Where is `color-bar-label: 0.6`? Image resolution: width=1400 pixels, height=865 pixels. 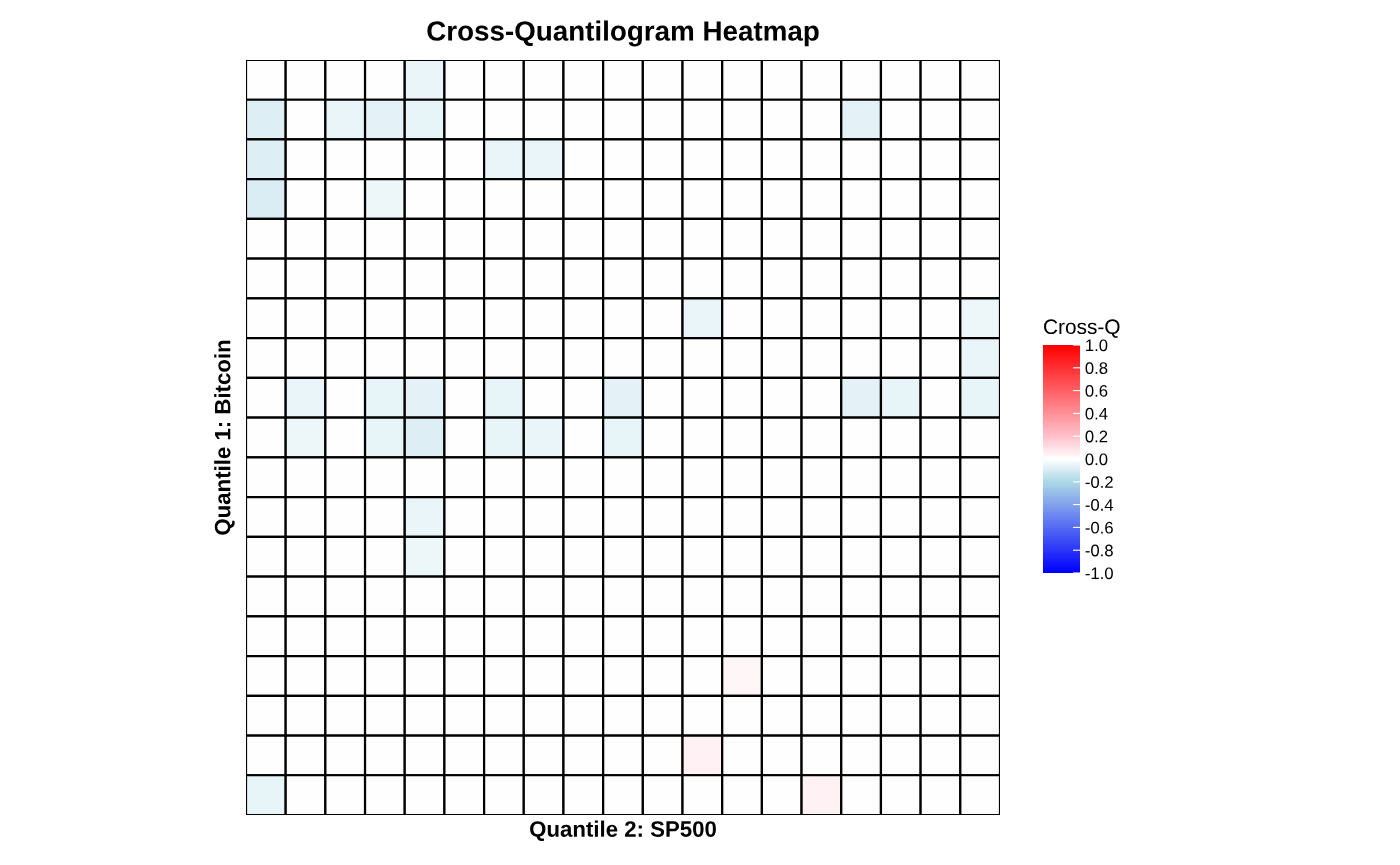
color-bar-label: 0.6 is located at coordinates (1096, 391).